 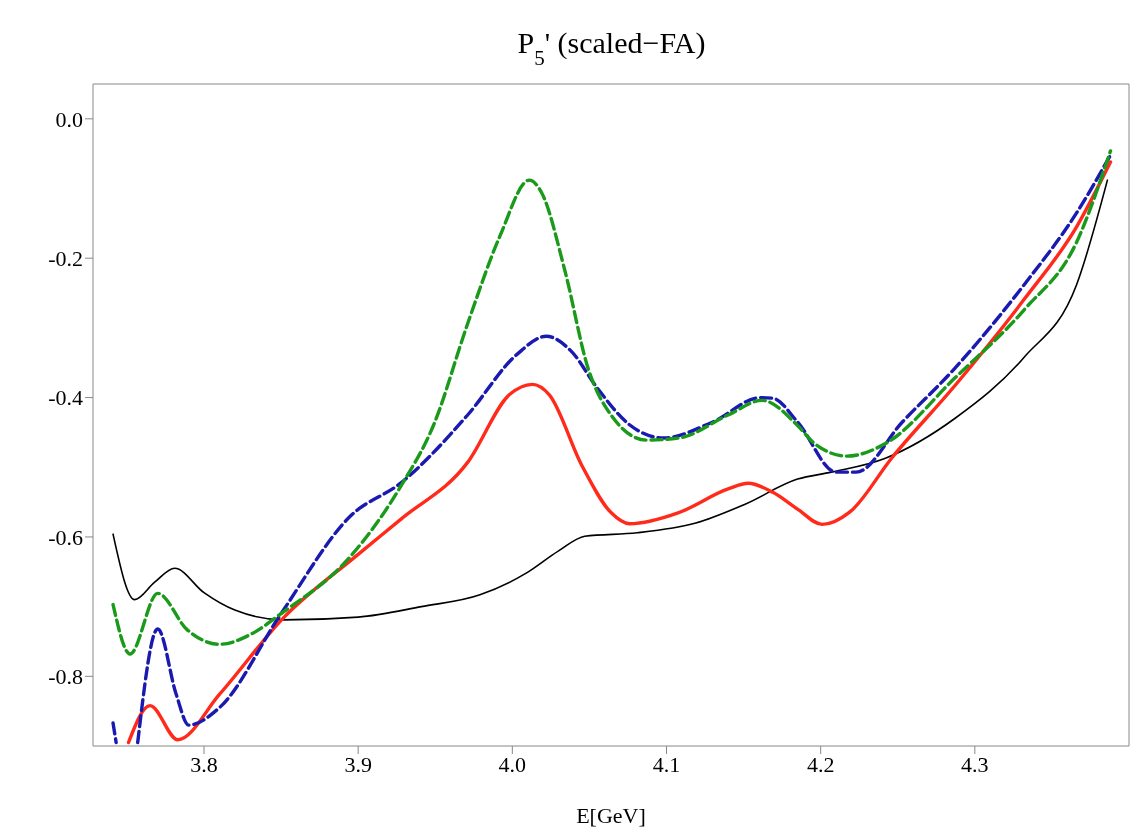 What do you see at coordinates (666, 764) in the screenshot?
I see `x-tick-label: 4.1` at bounding box center [666, 764].